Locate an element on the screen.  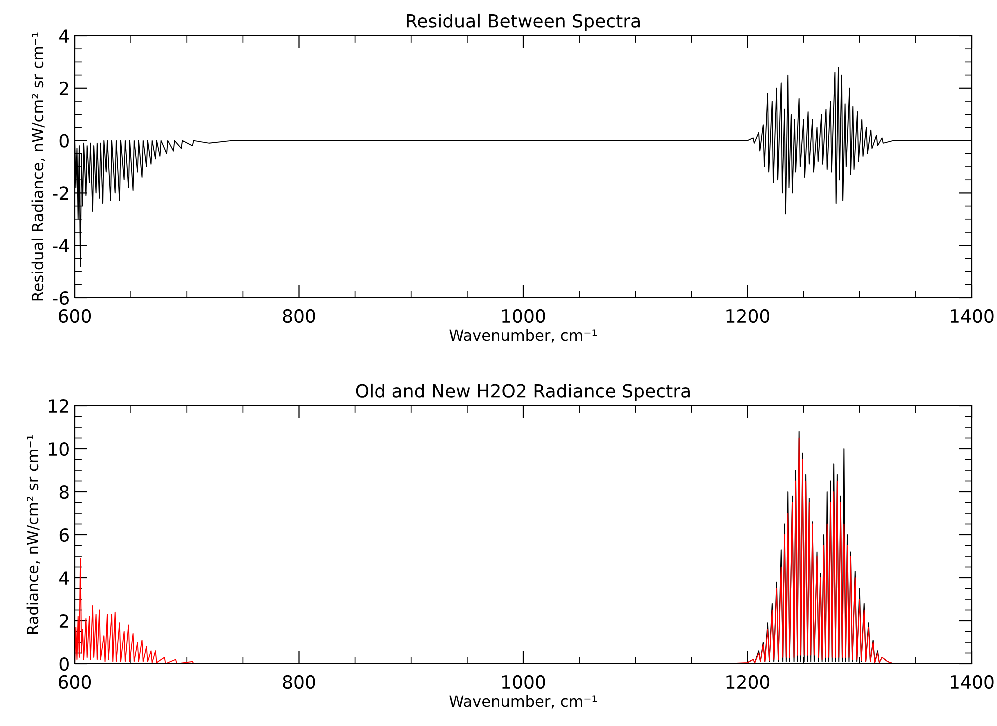
y-tick-label: 12 is located at coordinates (58, 406).